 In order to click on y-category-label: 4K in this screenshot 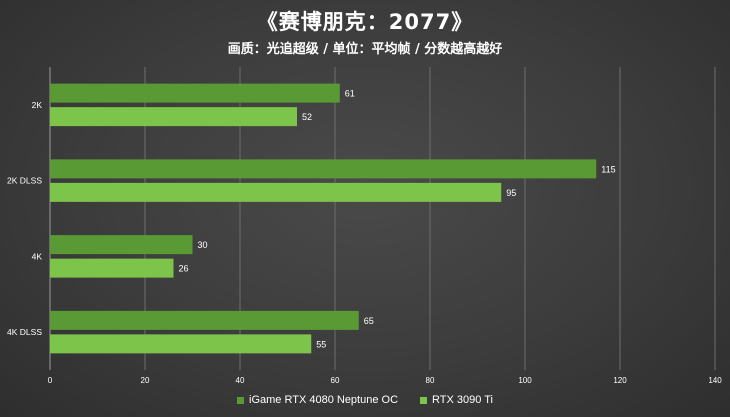, I will do `click(37, 256)`.